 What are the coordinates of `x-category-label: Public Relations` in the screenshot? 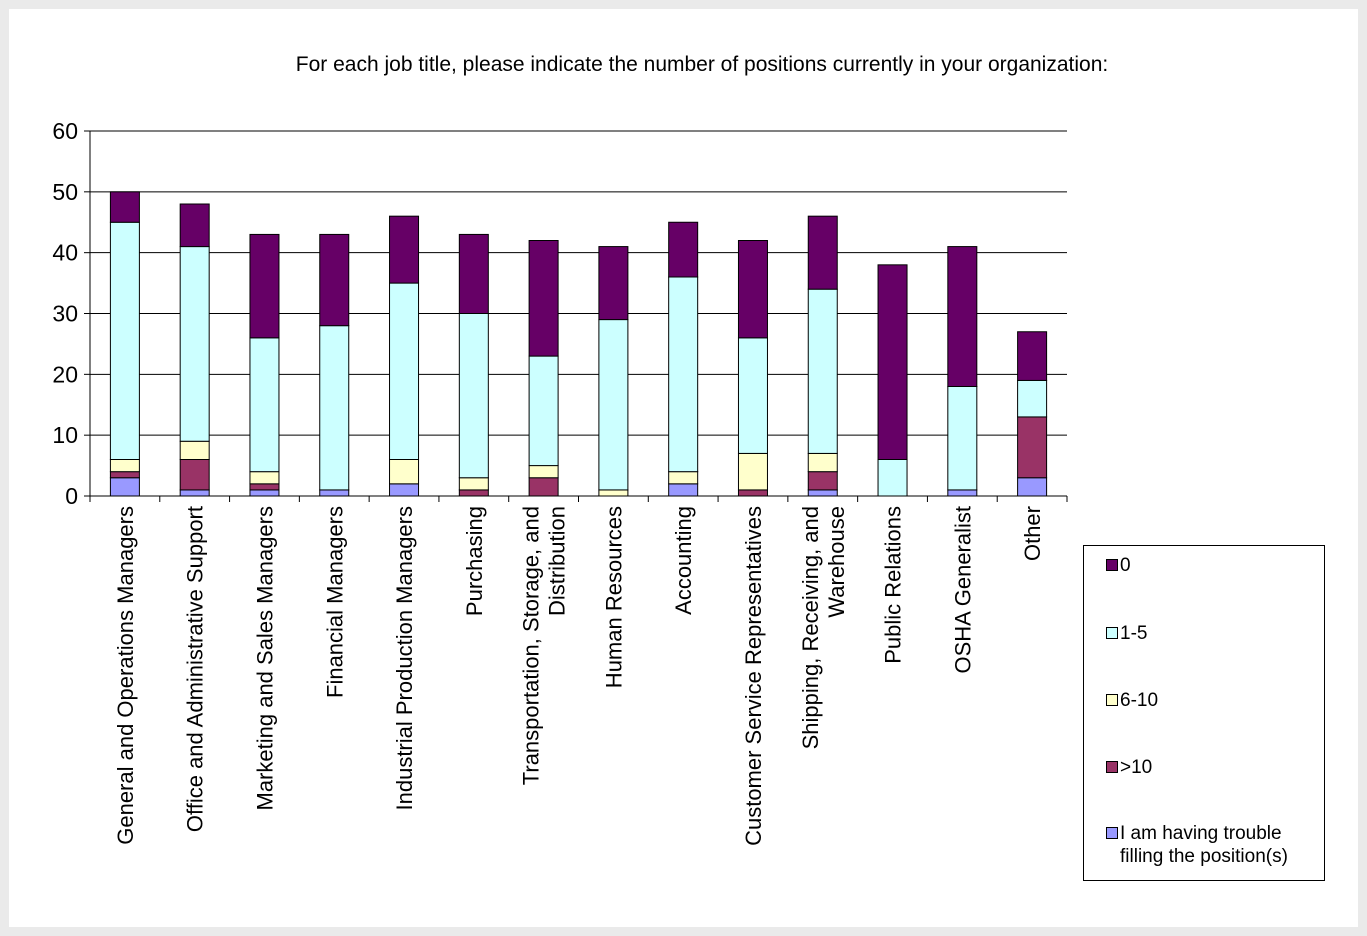 It's located at (893, 585).